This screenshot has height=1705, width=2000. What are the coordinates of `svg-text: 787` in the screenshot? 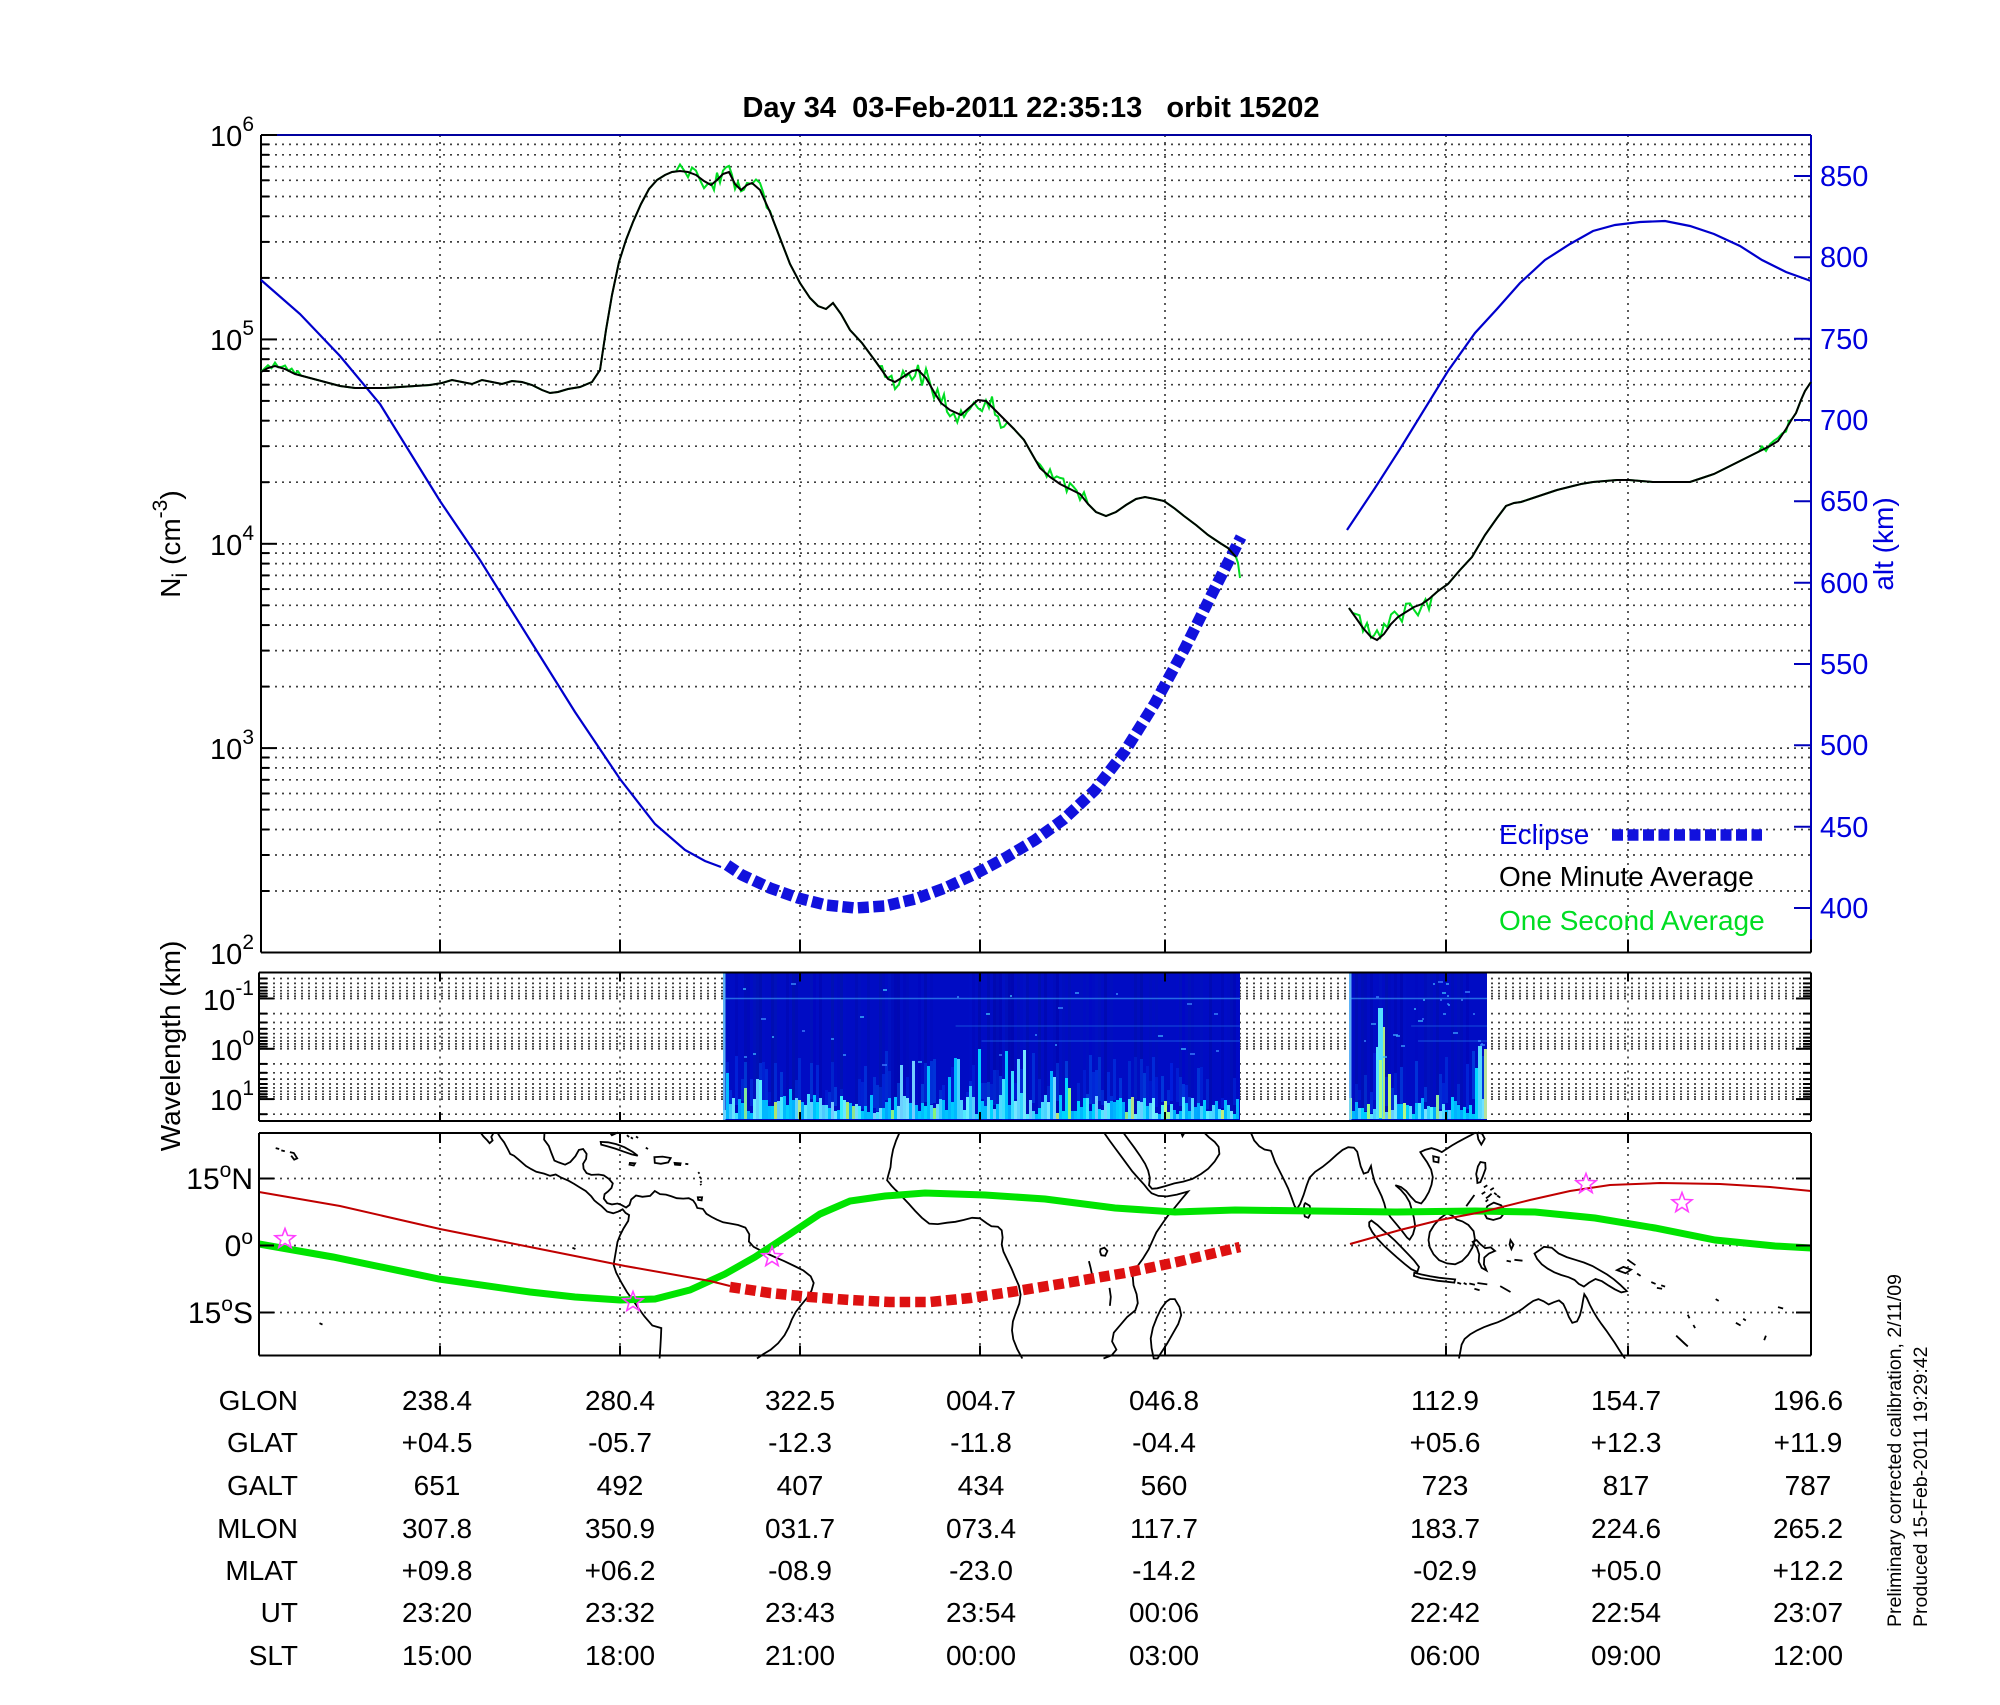 It's located at (1808, 1485).